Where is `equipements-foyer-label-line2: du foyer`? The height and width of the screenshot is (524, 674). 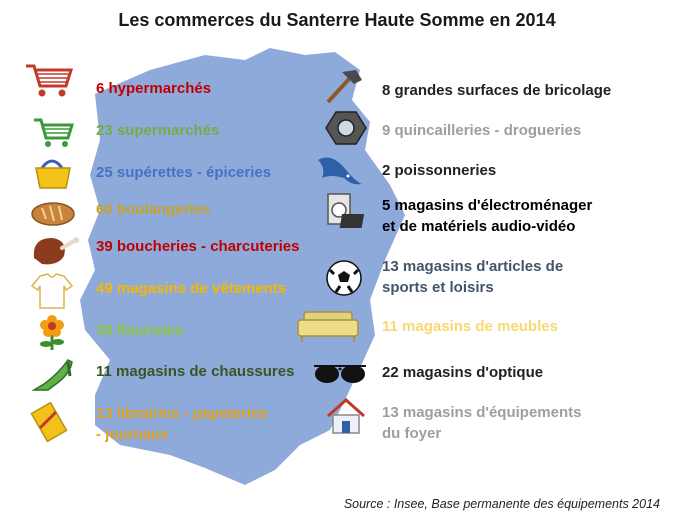 equipements-foyer-label-line2: du foyer is located at coordinates (412, 433).